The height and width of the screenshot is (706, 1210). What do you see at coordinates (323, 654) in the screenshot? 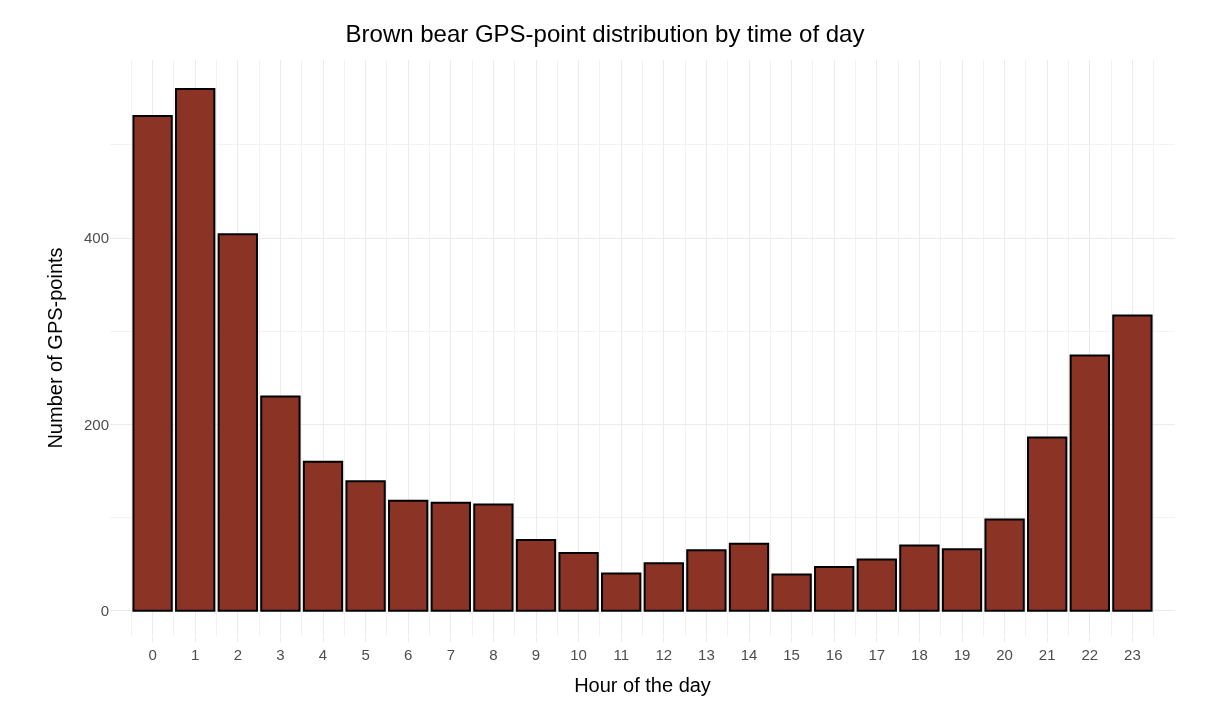
I see `x-tick-label: 4` at bounding box center [323, 654].